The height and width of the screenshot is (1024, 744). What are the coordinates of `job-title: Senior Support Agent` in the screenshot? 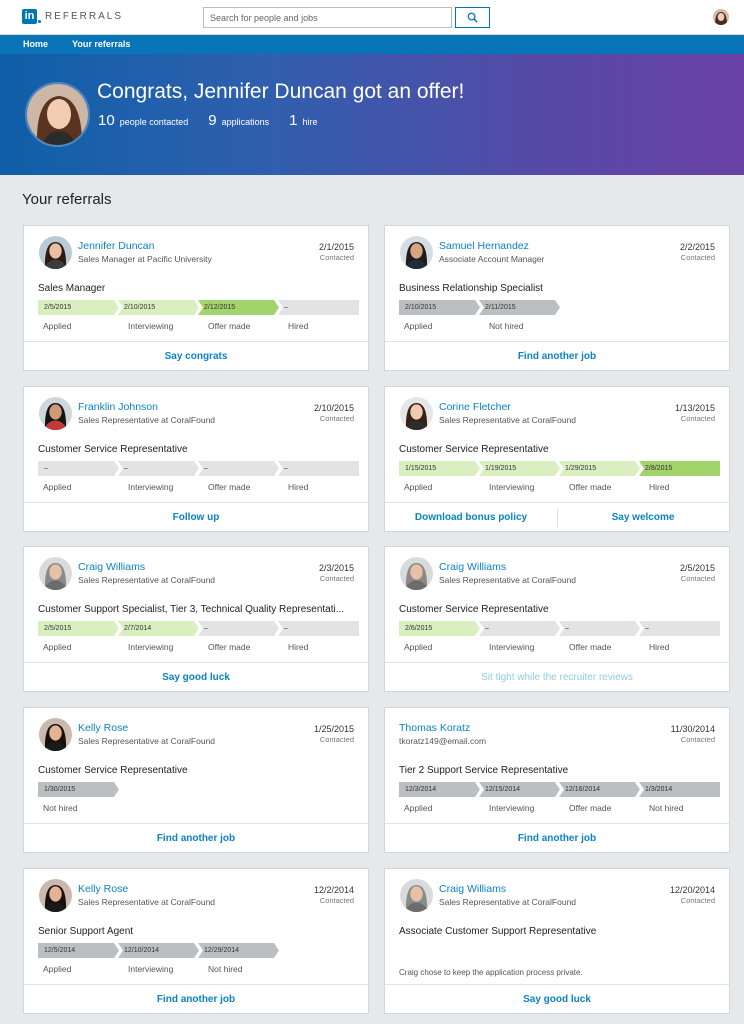 It's located at (86, 931).